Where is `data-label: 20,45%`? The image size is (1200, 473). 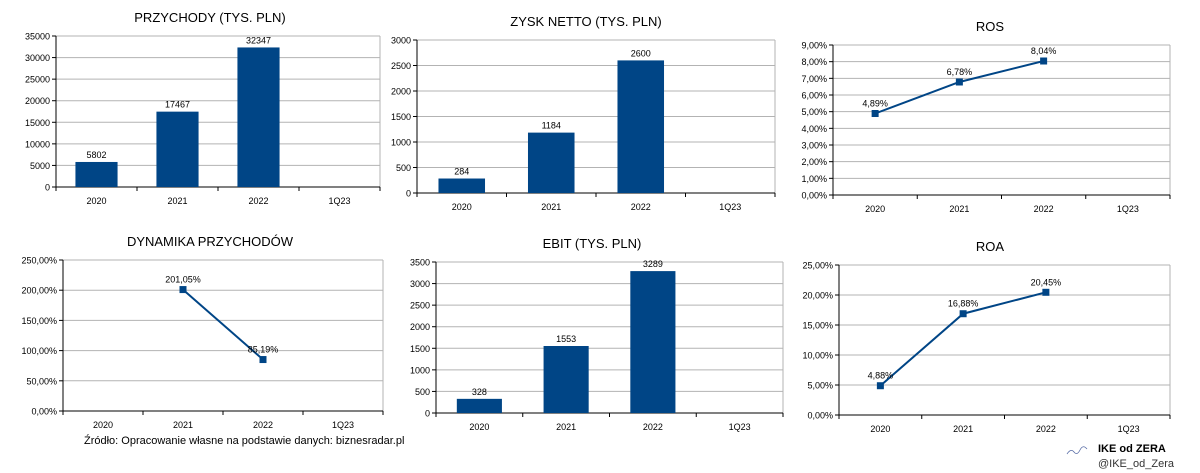 data-label: 20,45% is located at coordinates (1046, 282).